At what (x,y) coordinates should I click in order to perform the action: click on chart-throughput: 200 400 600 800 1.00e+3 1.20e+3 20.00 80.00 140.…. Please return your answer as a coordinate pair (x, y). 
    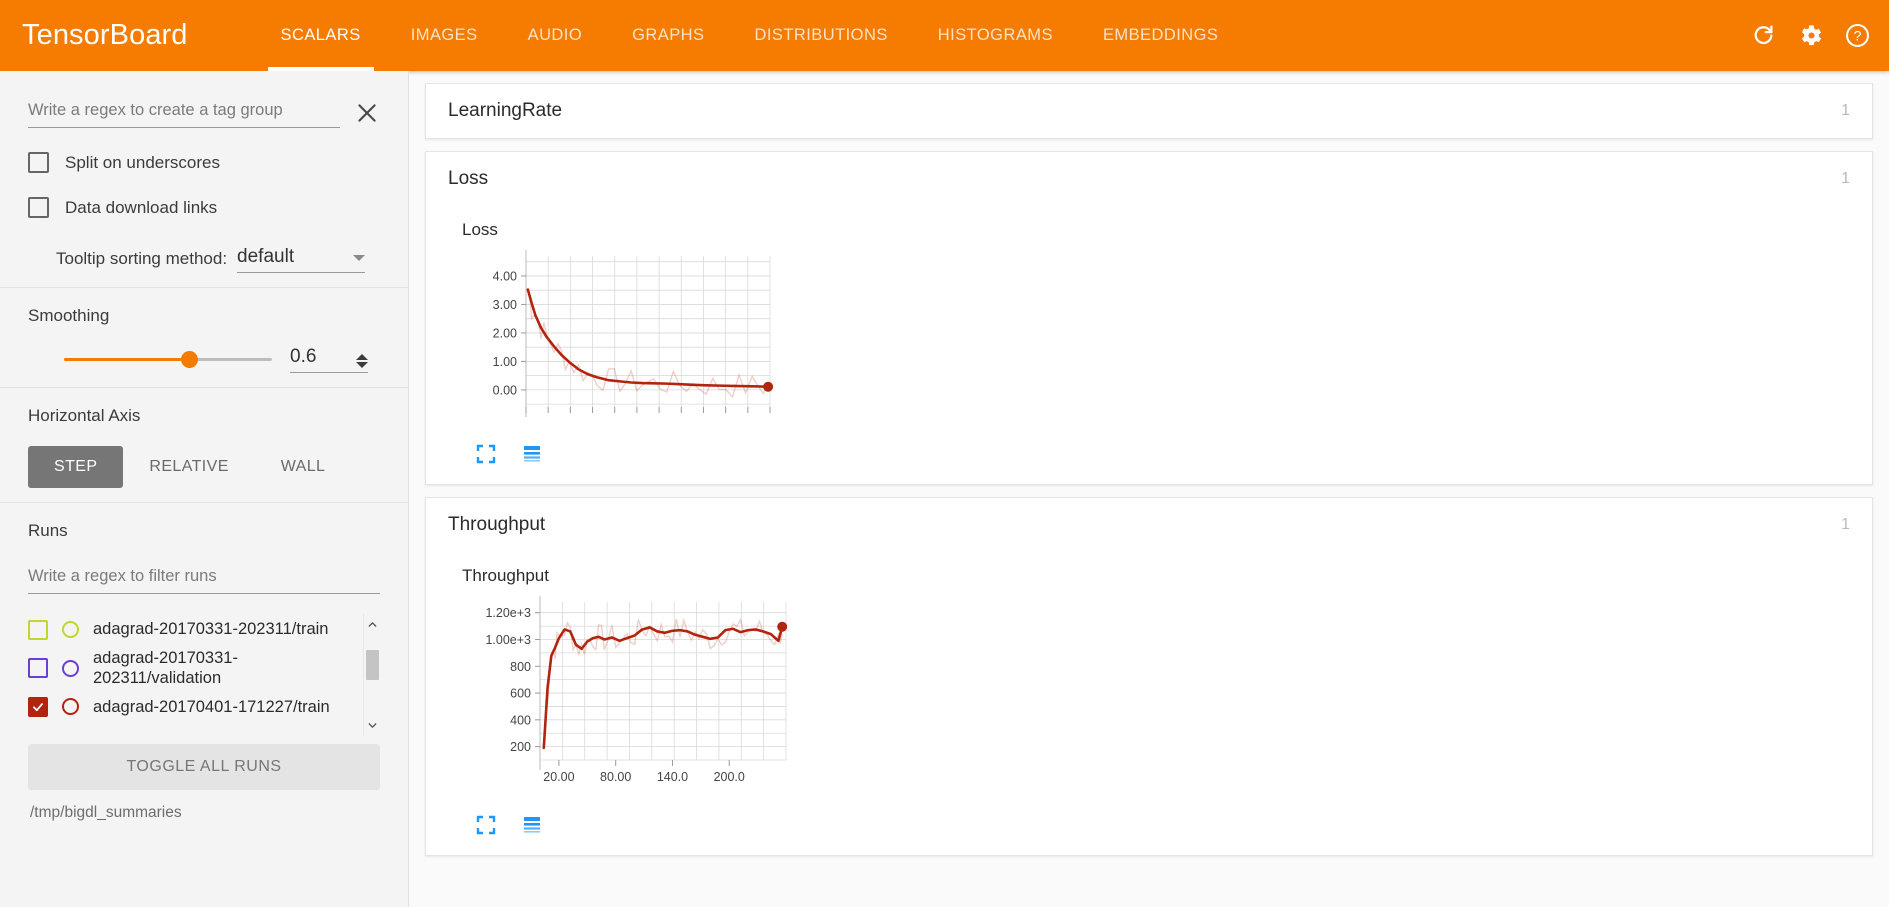
    Looking at the image, I should click on (648, 697).